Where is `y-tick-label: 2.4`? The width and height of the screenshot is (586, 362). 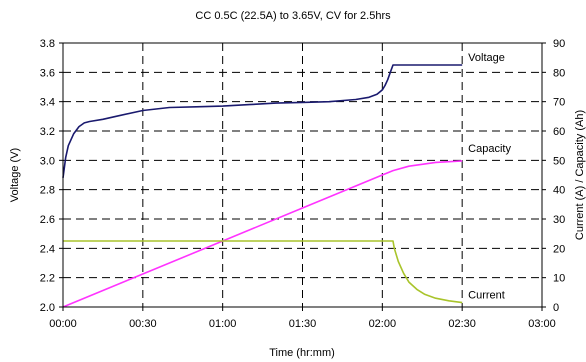
y-tick-label: 2.4 is located at coordinates (47, 249).